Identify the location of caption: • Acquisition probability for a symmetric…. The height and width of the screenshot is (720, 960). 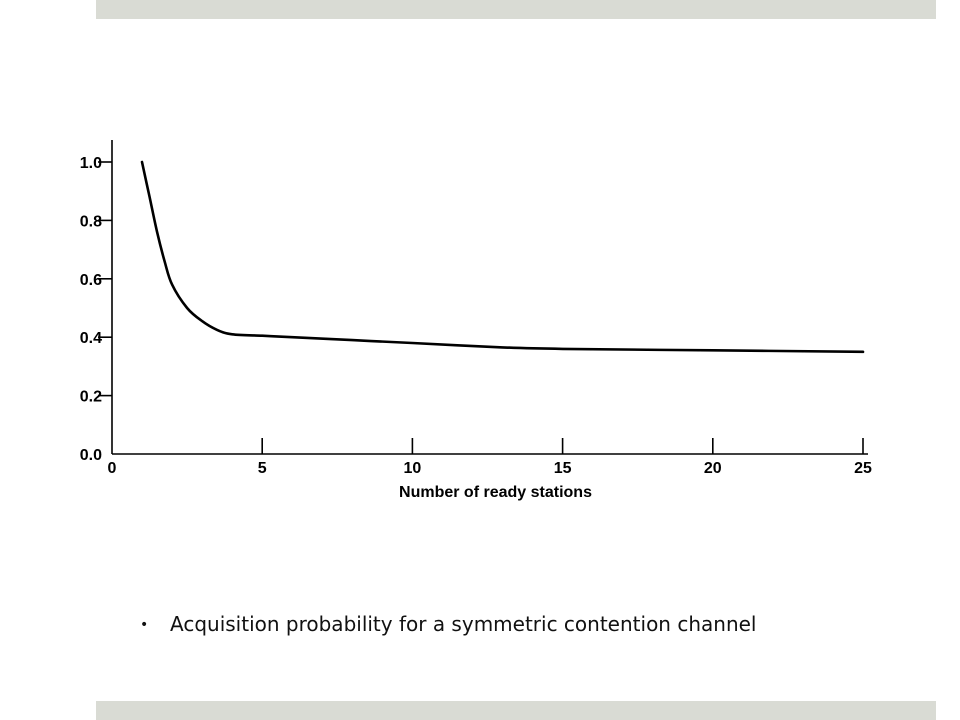
(448, 624).